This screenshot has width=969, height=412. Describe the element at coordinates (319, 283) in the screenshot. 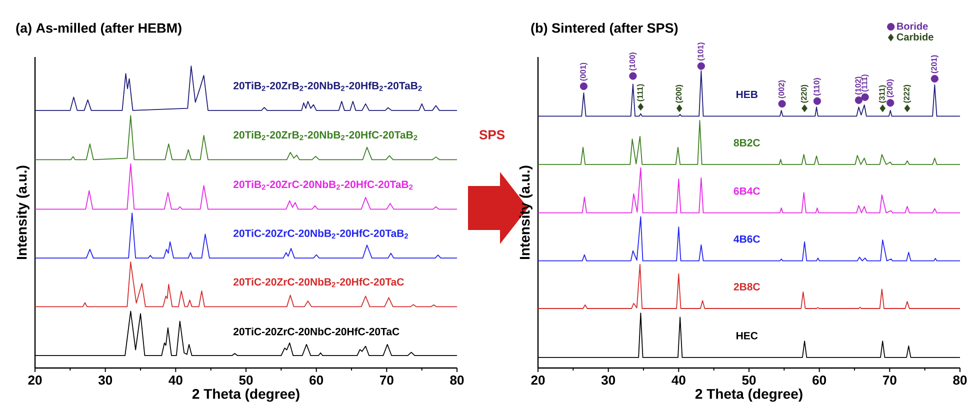

I see `series-label: 20TiC-20ZrC-20NbB$_{2}$-20HfC-20TaC` at that location.